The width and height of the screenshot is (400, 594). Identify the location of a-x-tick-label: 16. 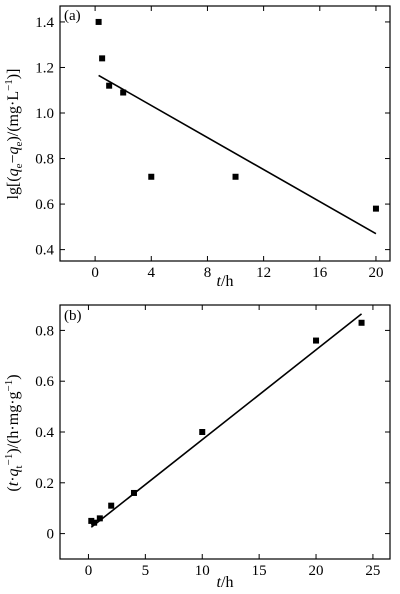
(320, 273).